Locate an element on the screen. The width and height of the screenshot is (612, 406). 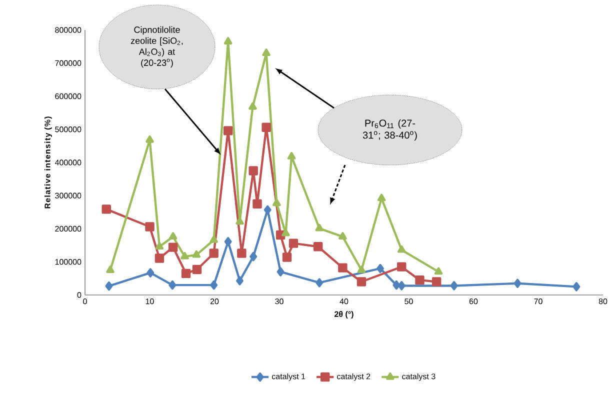
y-tick-label: 0 is located at coordinates (79, 295).